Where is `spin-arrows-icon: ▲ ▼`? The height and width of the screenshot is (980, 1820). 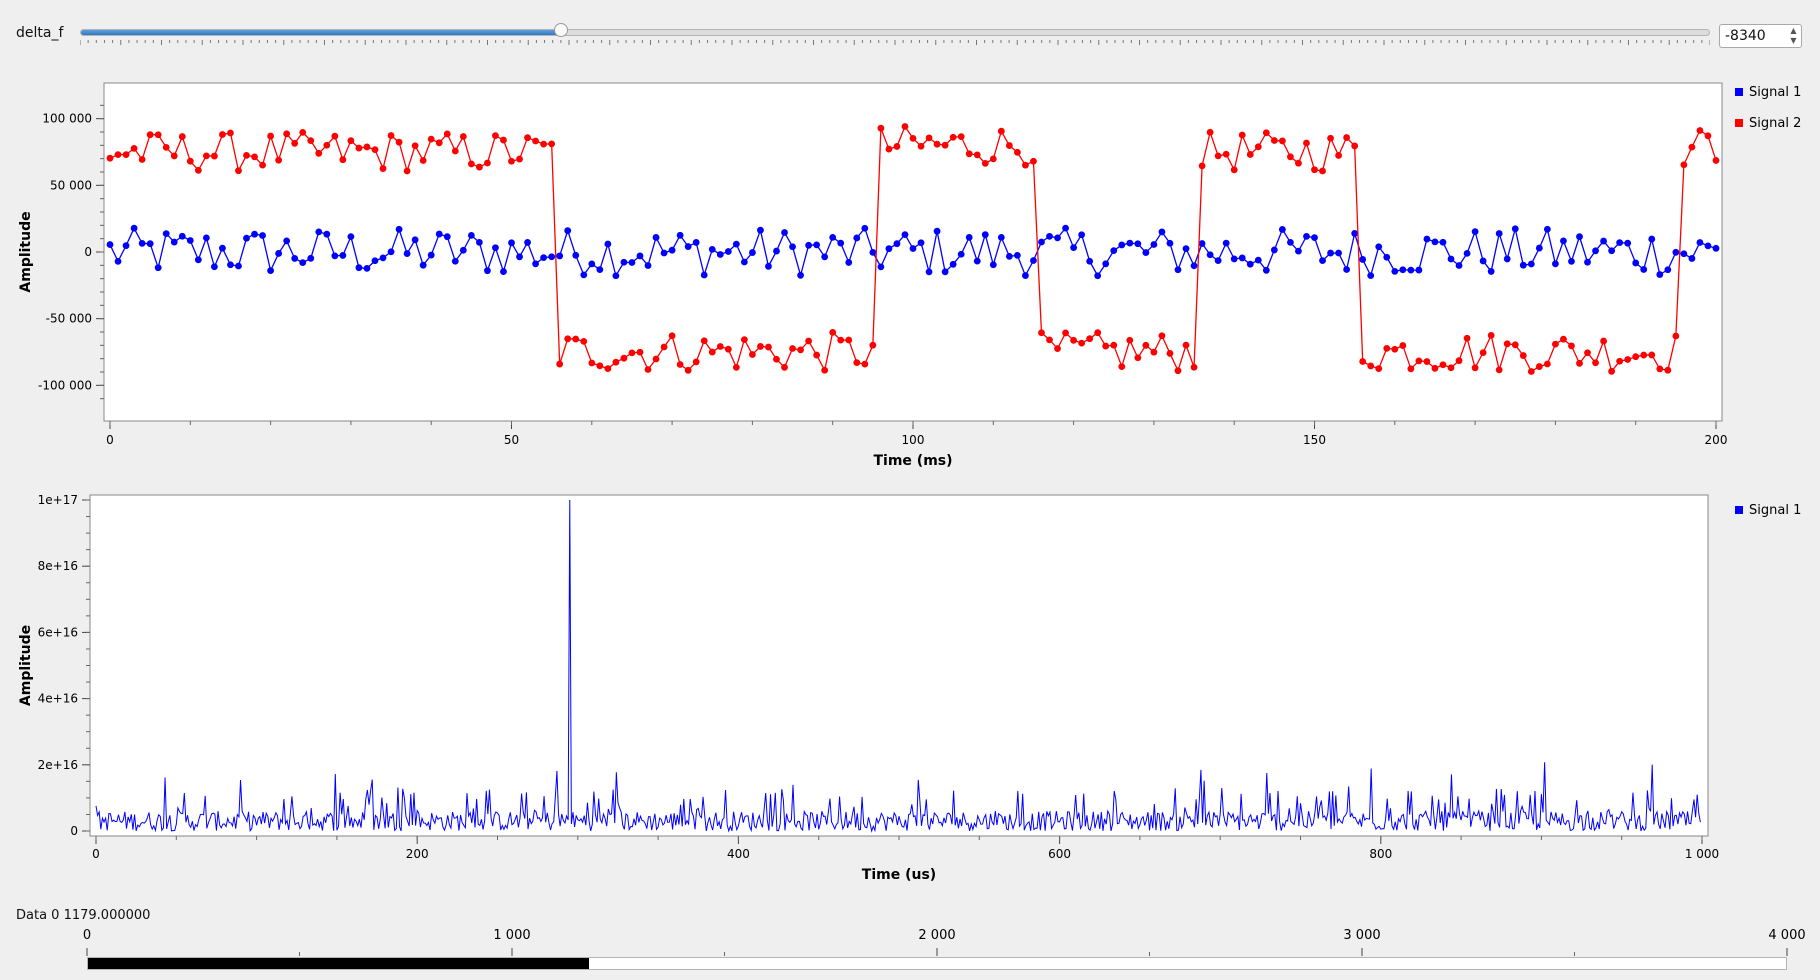
spin-arrows-icon: ▲ ▼ is located at coordinates (1793, 36).